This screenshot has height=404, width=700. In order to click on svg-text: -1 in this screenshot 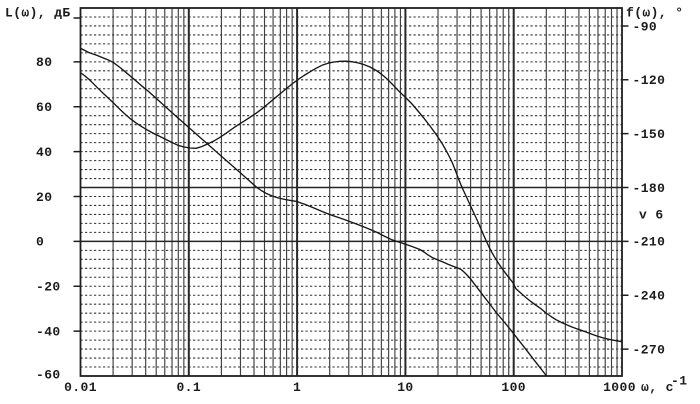, I will do `click(679, 381)`.